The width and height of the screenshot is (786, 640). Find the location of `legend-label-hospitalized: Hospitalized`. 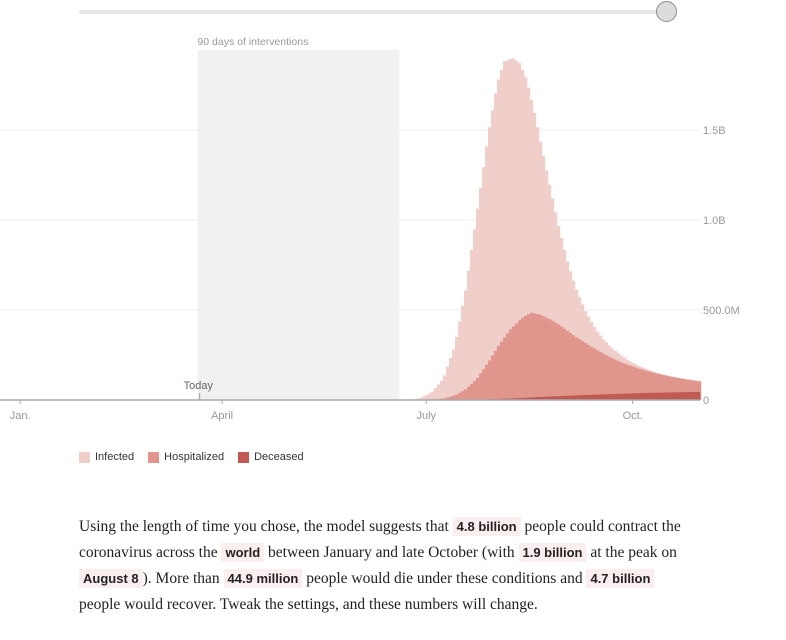

legend-label-hospitalized: Hospitalized is located at coordinates (194, 457).